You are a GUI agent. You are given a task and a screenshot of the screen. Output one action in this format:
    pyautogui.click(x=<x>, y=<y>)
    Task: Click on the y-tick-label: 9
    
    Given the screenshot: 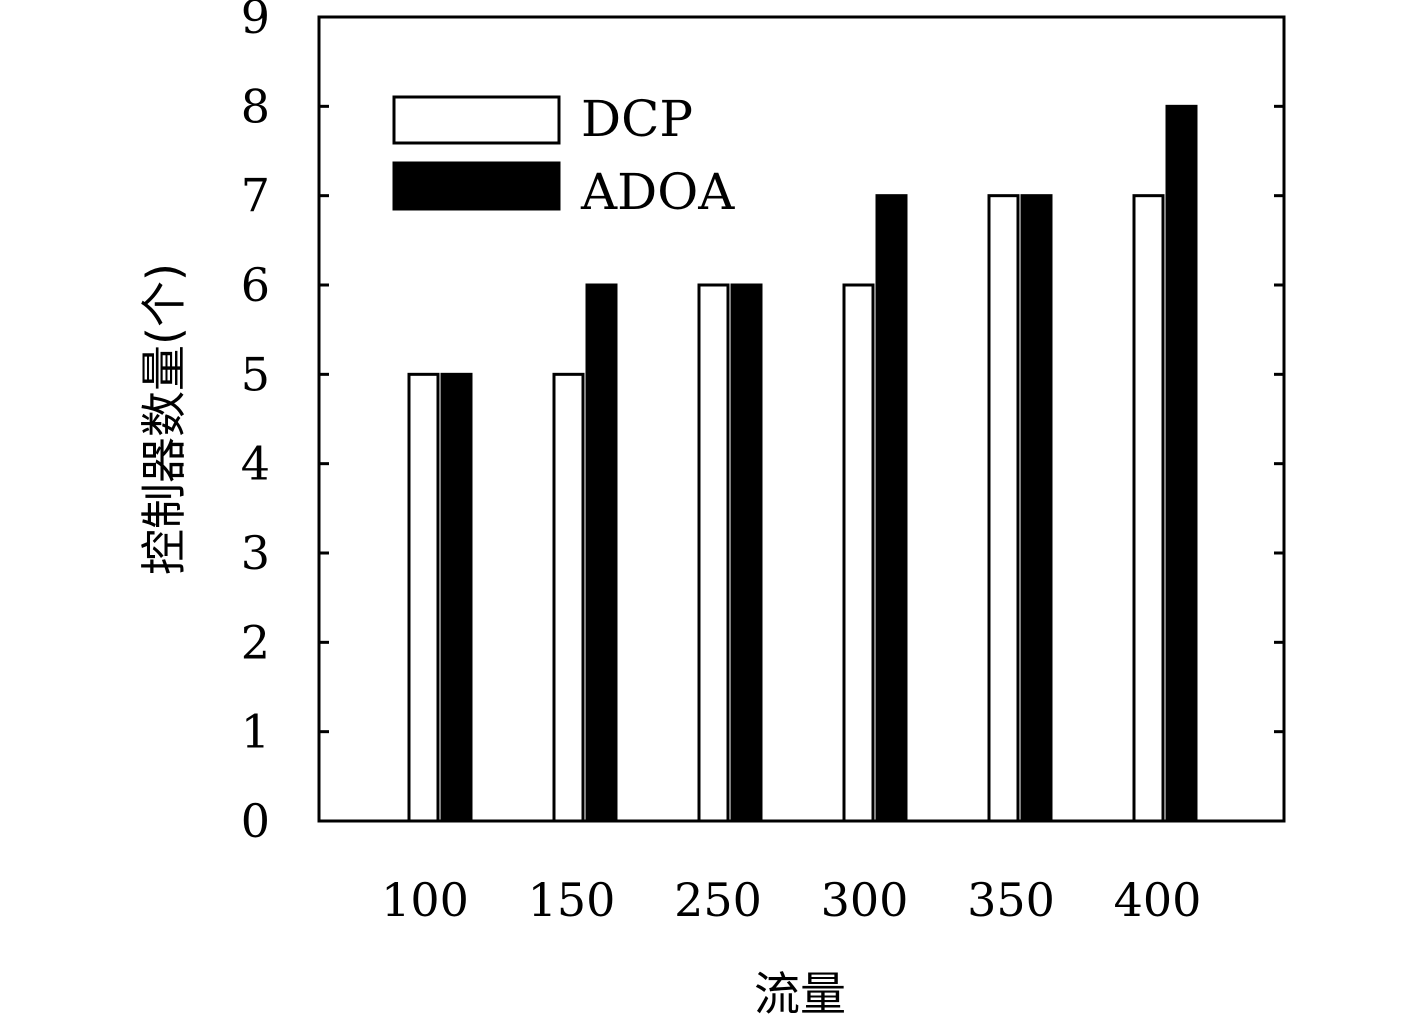 What is the action you would take?
    pyautogui.click(x=255, y=22)
    